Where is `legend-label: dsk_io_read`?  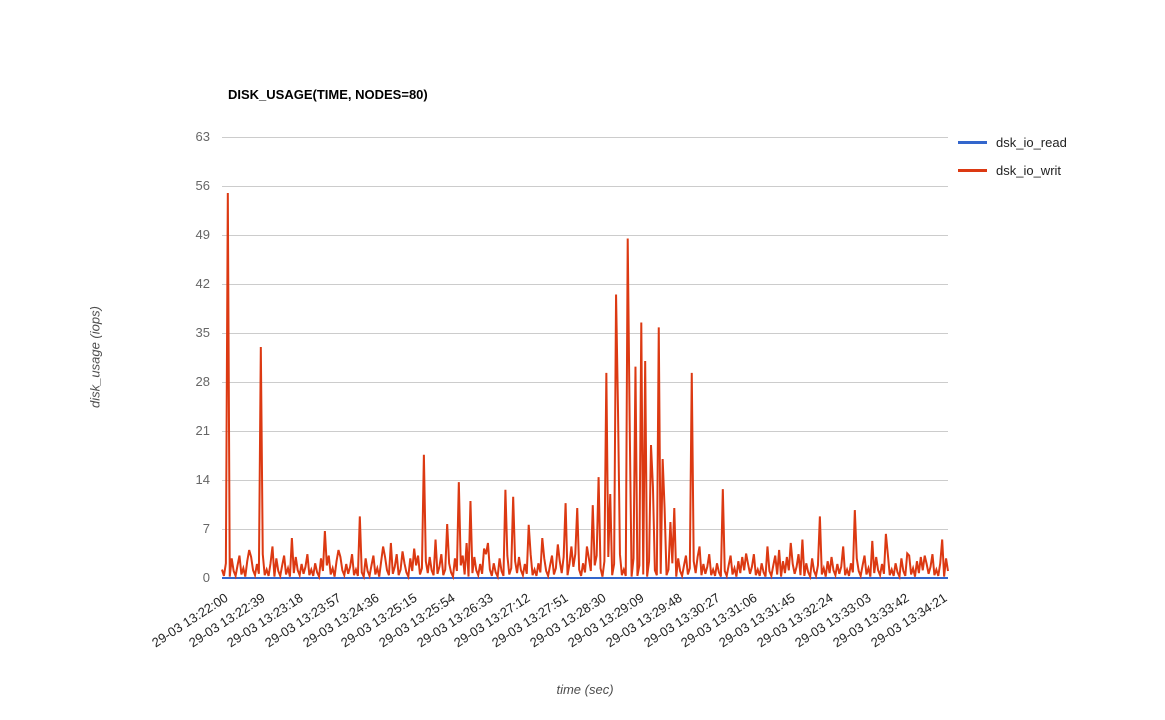 legend-label: dsk_io_read is located at coordinates (1031, 142).